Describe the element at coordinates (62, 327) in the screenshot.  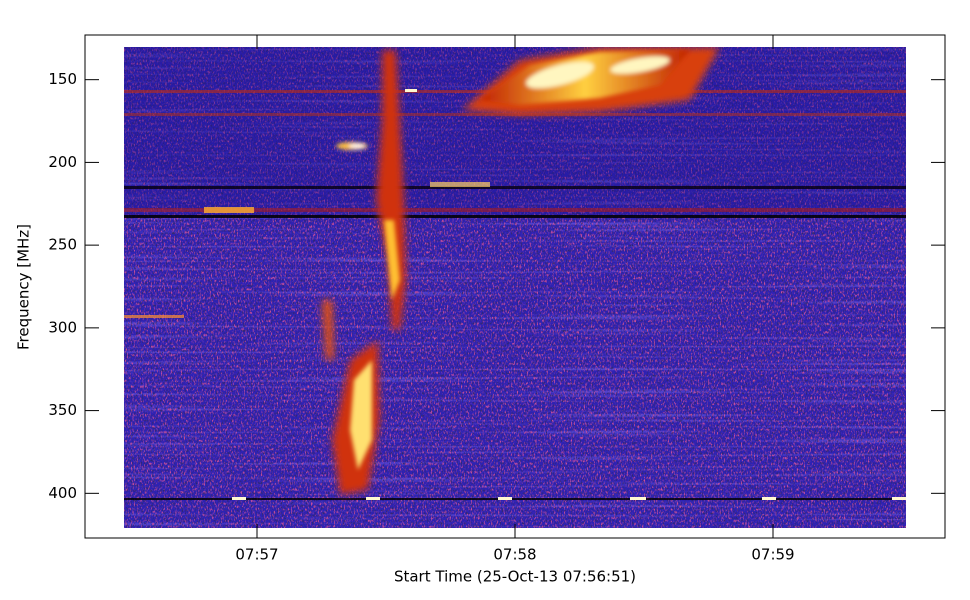
I see `y-tick-label: 300` at that location.